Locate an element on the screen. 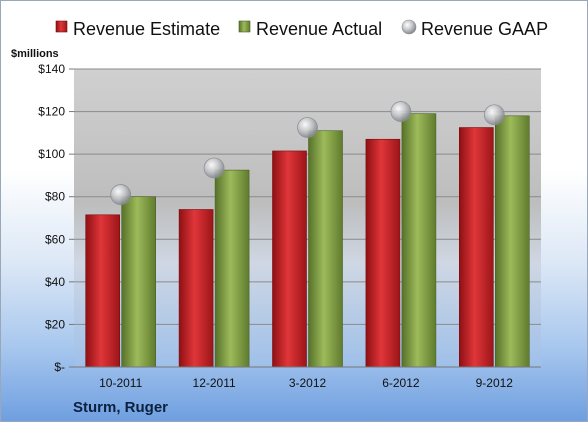 The height and width of the screenshot is (422, 588). y-tick-label: $80 is located at coordinates (55, 197).